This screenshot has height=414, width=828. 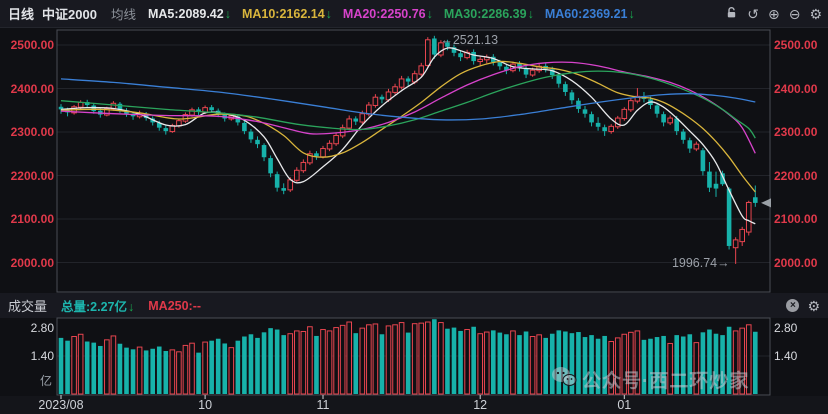 I want to click on chart-toolbar: ↺ ⊕ ⊖ ⚙, so click(x=773, y=13).